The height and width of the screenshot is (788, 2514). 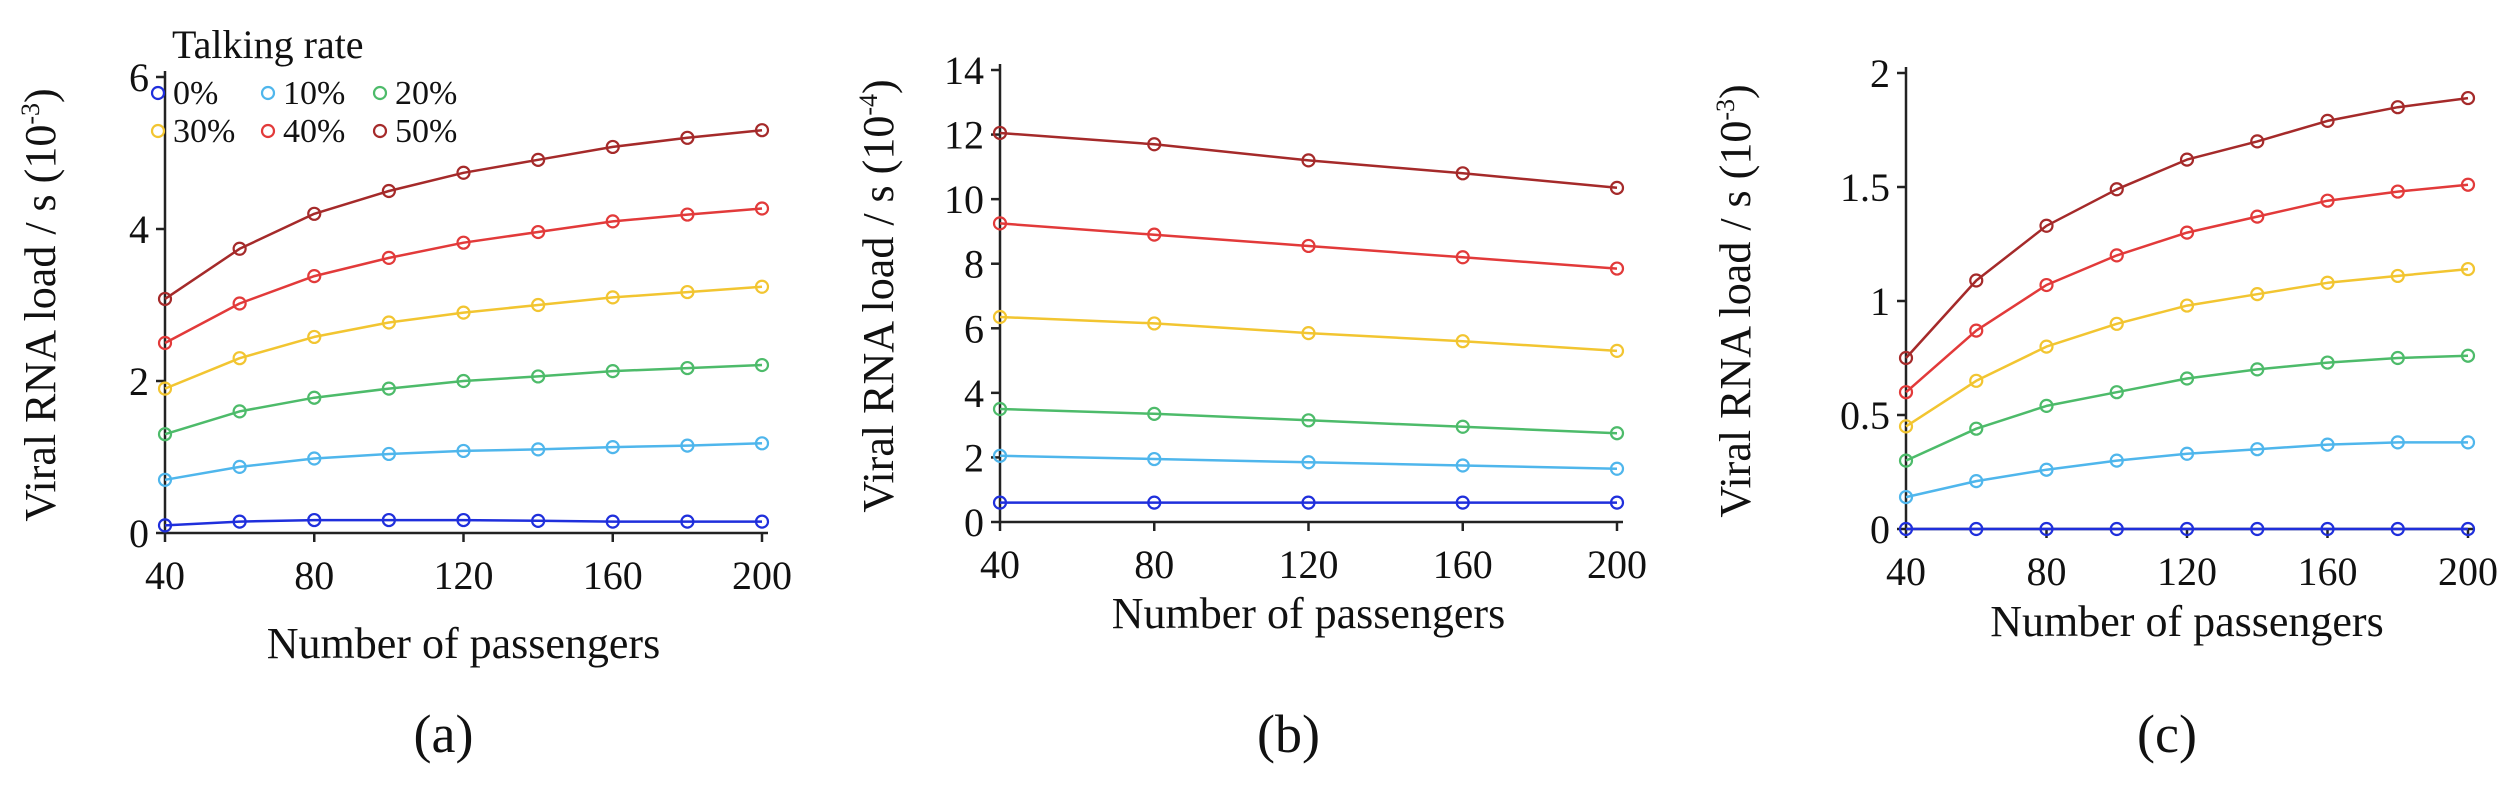 What do you see at coordinates (204, 131) in the screenshot?
I see `legend-entry-label: 30%` at bounding box center [204, 131].